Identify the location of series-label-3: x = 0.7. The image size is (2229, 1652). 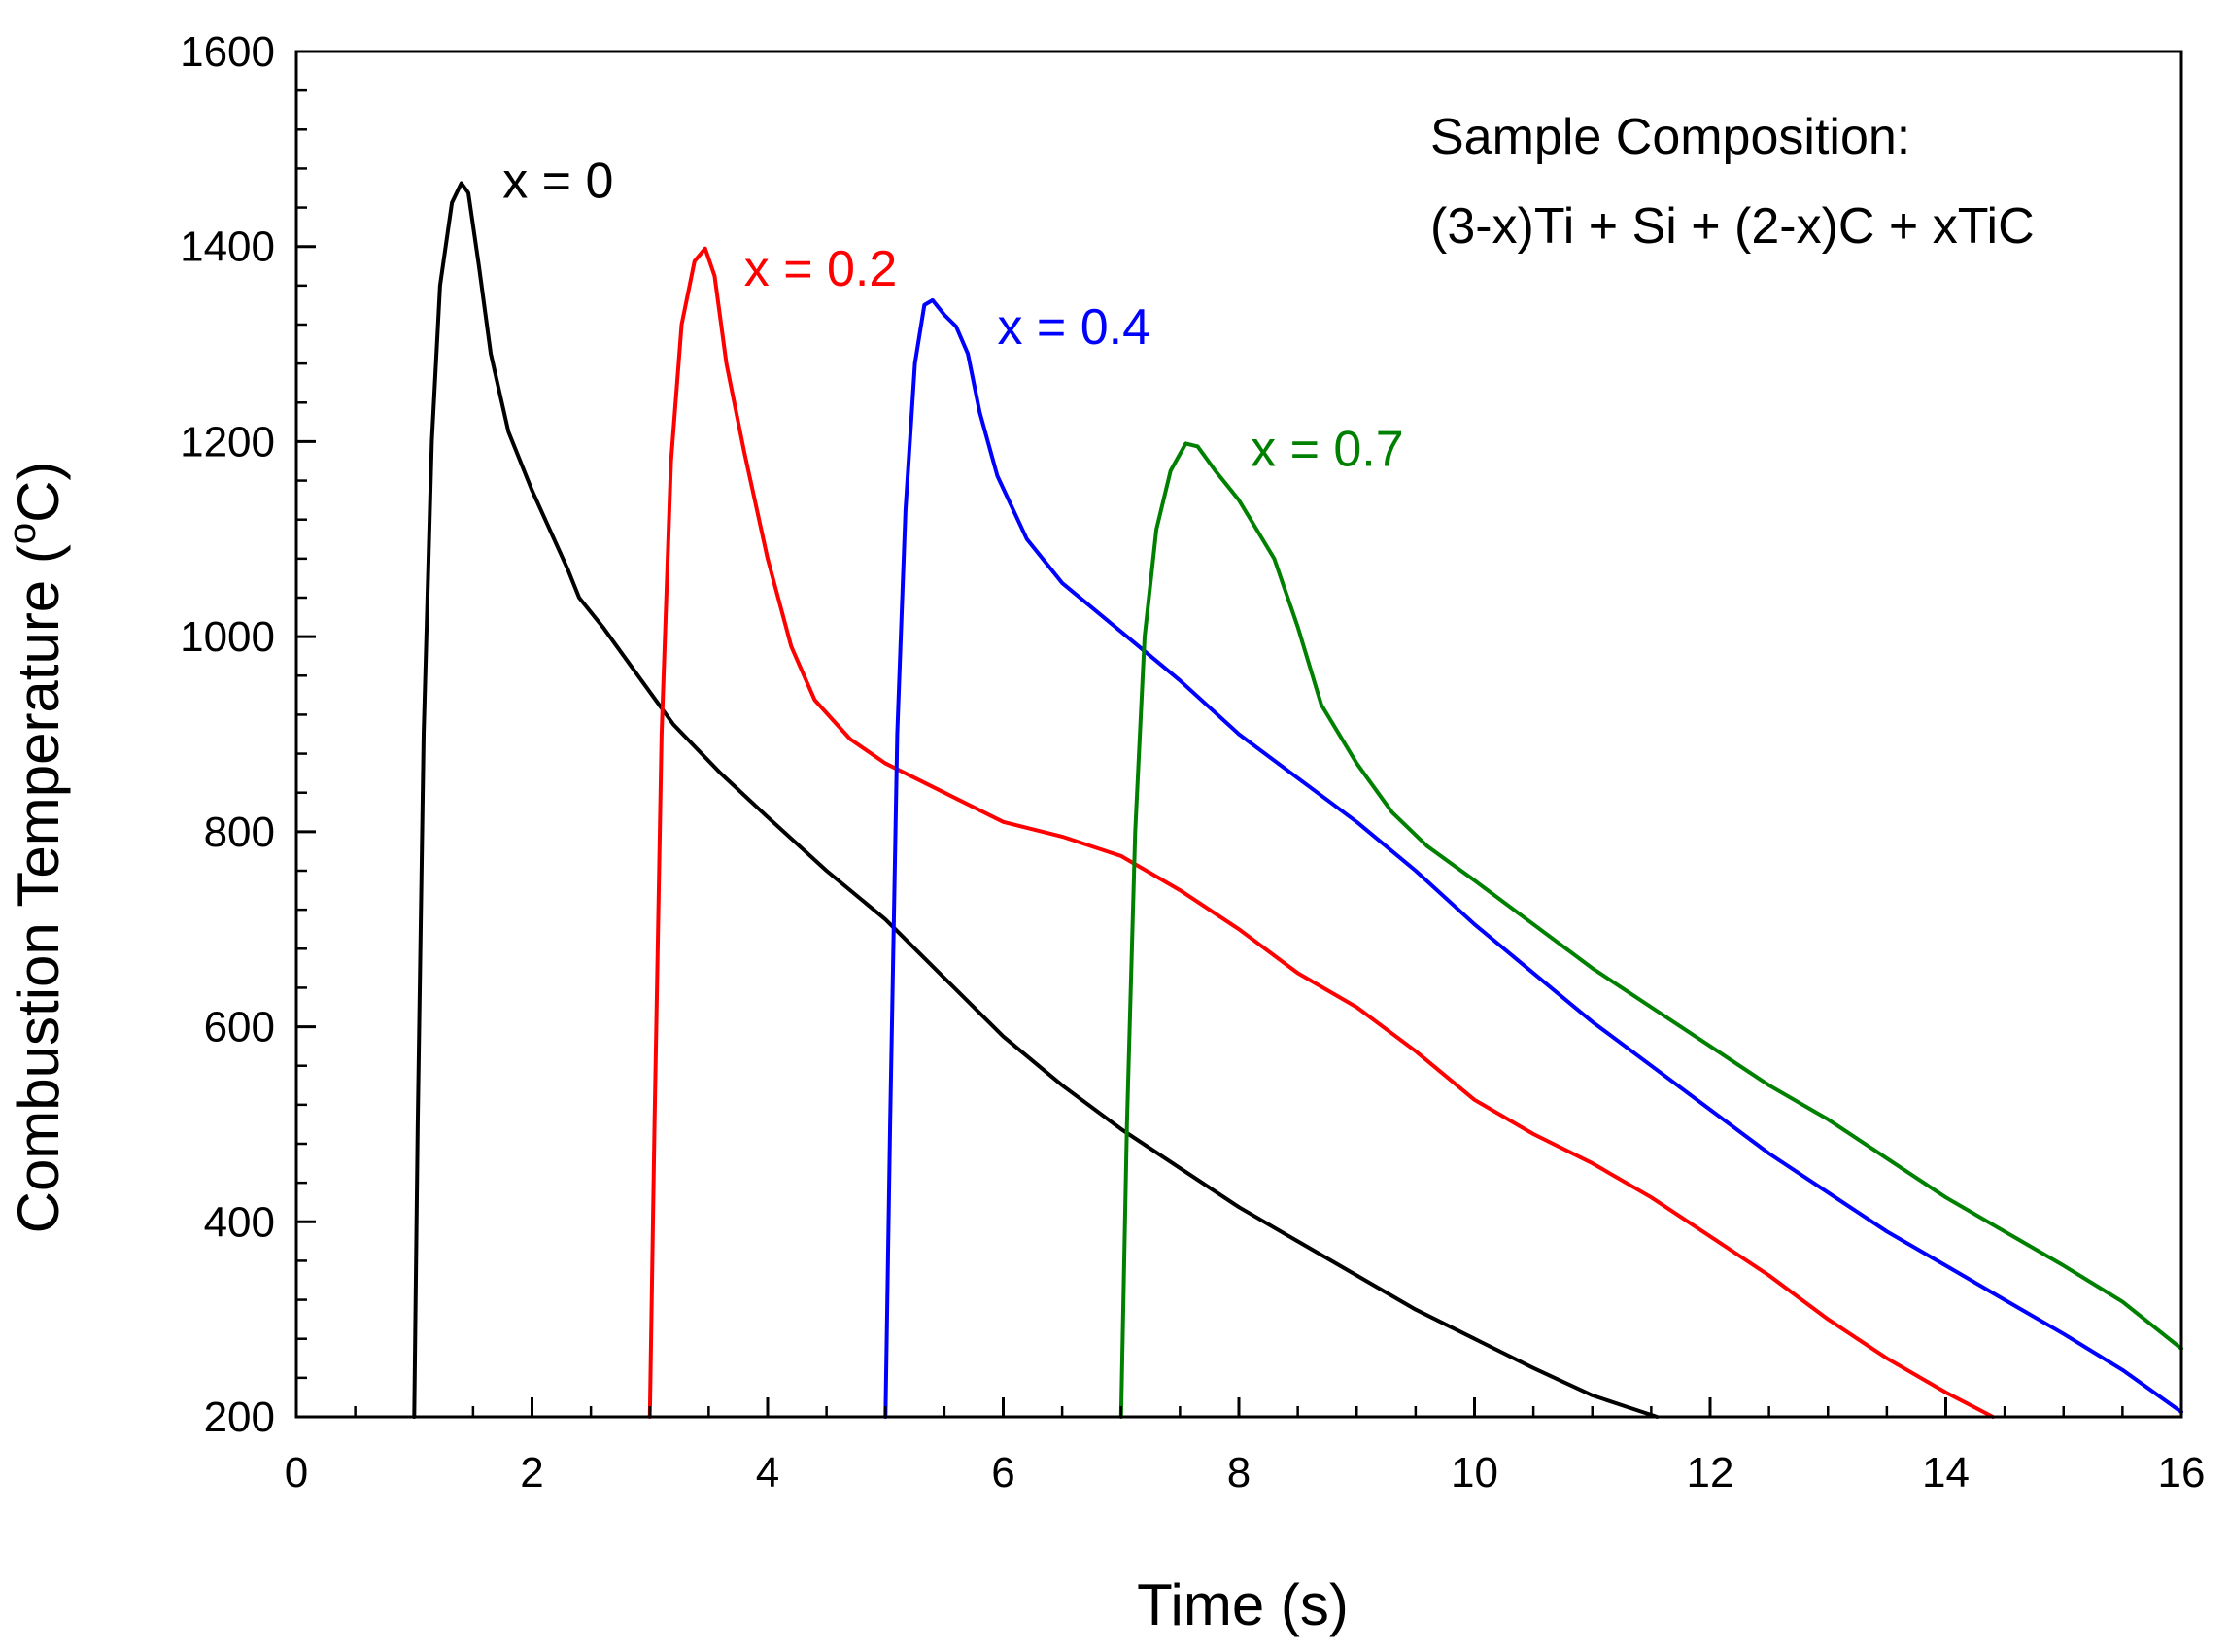
(1327, 450).